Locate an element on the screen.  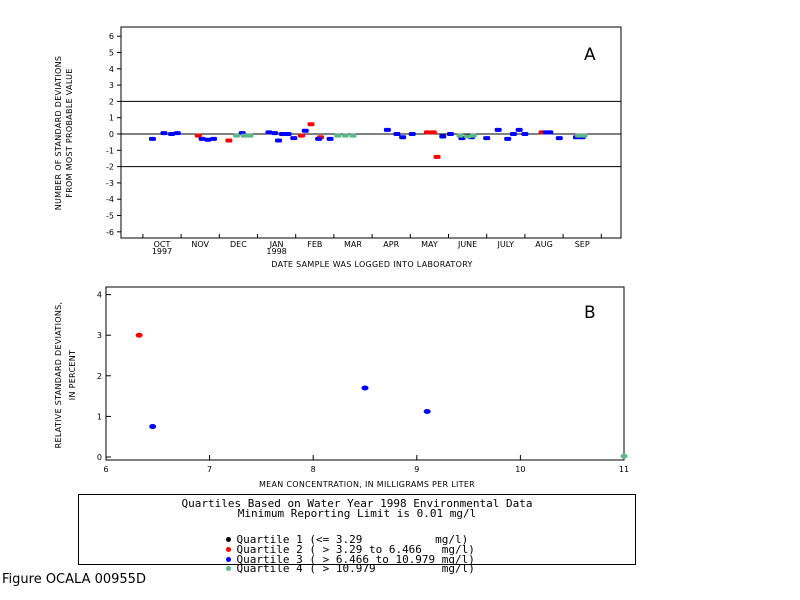
legend-entry-label: Quartile 3 ( > 6.466 to 10.979 mg/l) is located at coordinates (355, 559).